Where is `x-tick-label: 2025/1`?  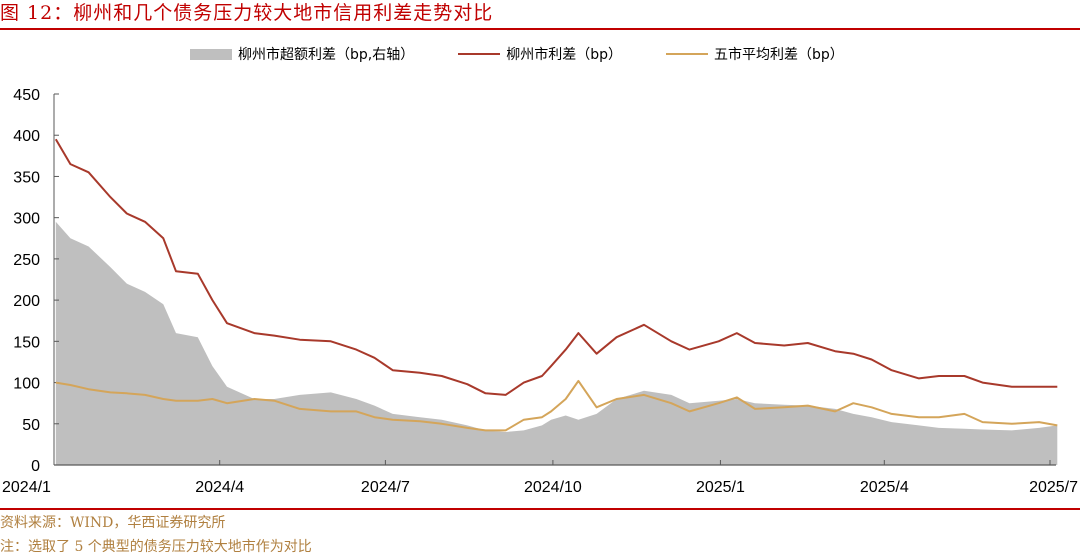 x-tick-label: 2025/1 is located at coordinates (720, 487).